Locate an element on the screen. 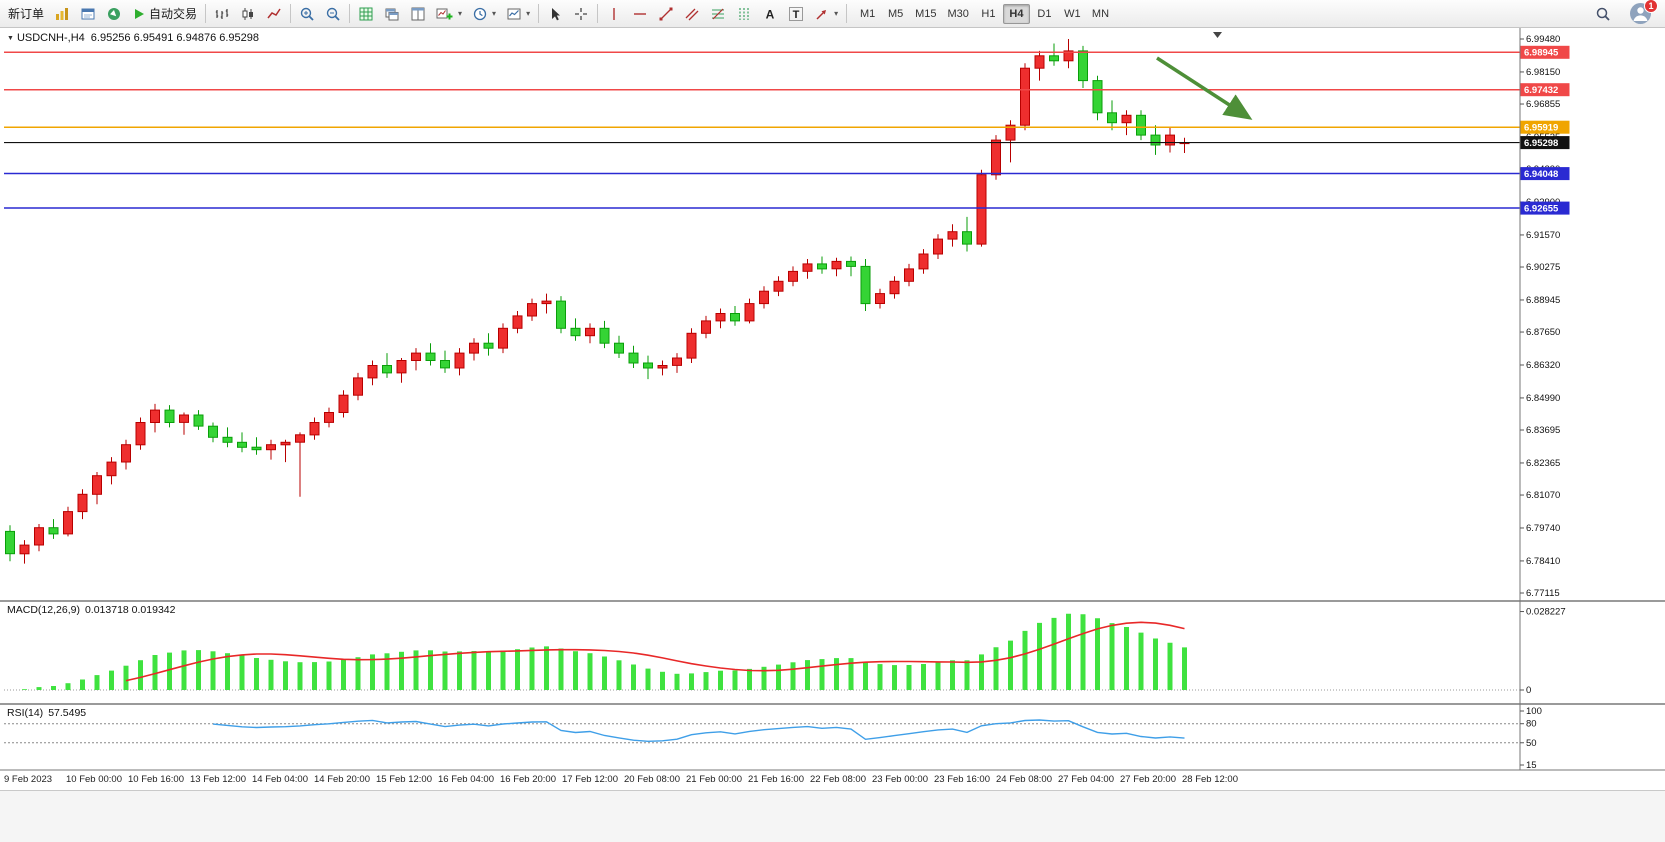  timeframe-button-D1: D1 is located at coordinates (1044, 14).